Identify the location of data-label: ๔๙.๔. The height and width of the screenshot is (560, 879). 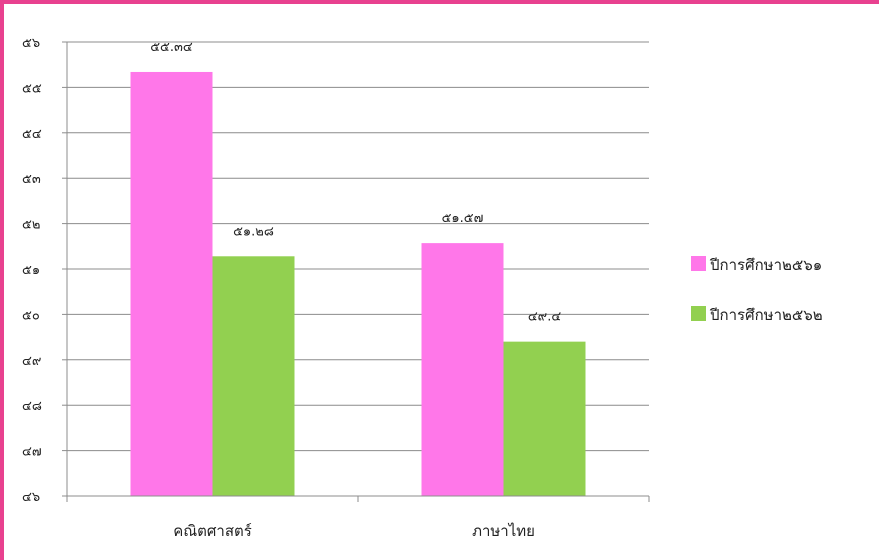
(544, 317).